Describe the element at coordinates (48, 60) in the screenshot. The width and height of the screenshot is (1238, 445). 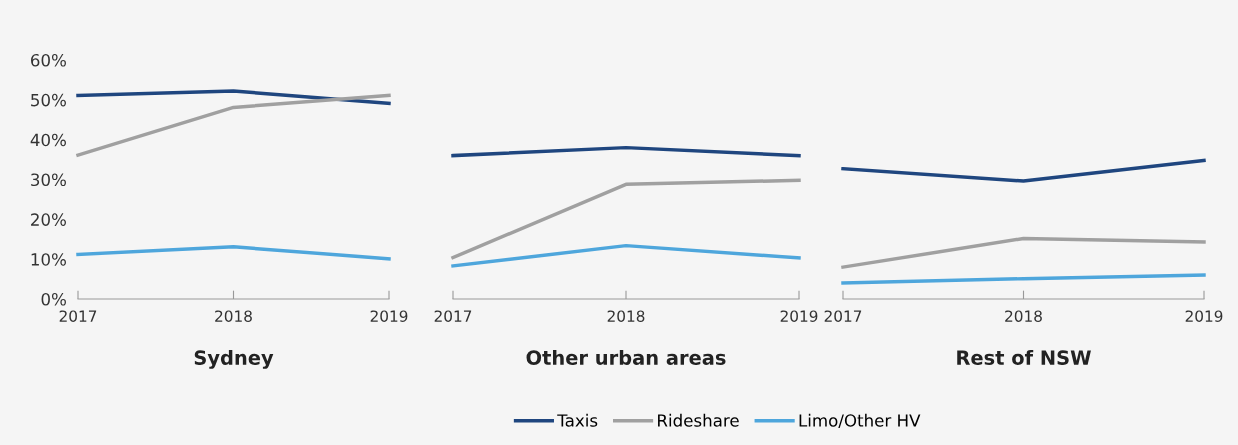
I see `y-tick-label: 60%` at that location.